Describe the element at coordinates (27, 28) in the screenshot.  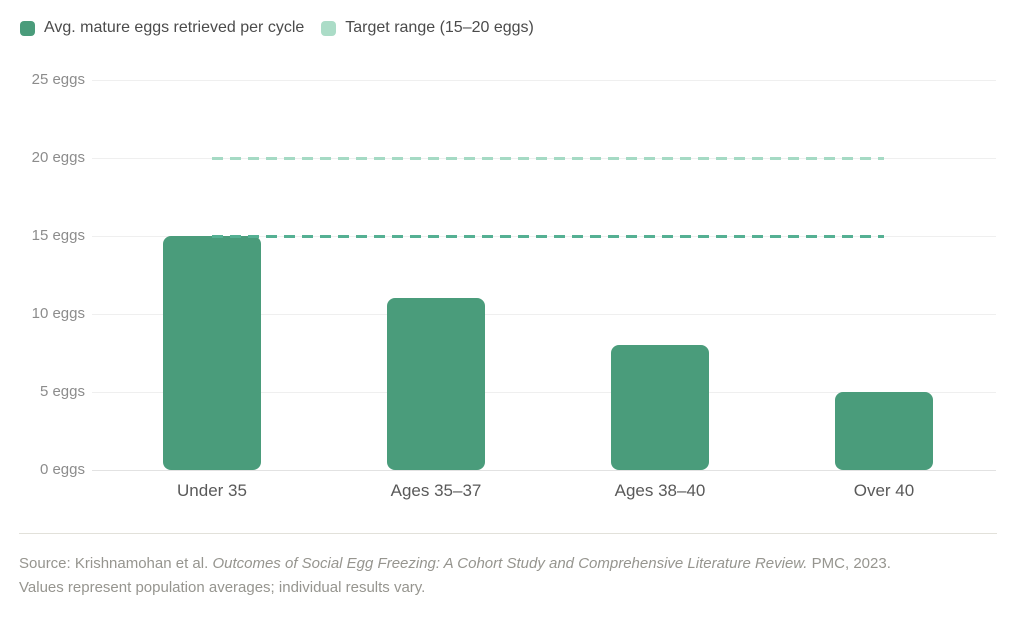
I see `legend-swatch-average-eggs` at that location.